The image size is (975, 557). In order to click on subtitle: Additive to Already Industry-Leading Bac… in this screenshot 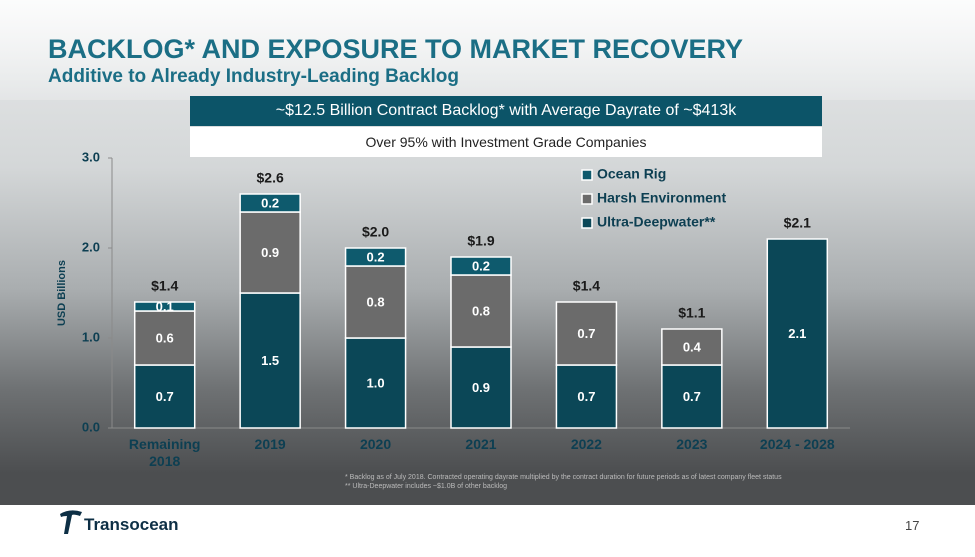, I will do `click(254, 76)`.